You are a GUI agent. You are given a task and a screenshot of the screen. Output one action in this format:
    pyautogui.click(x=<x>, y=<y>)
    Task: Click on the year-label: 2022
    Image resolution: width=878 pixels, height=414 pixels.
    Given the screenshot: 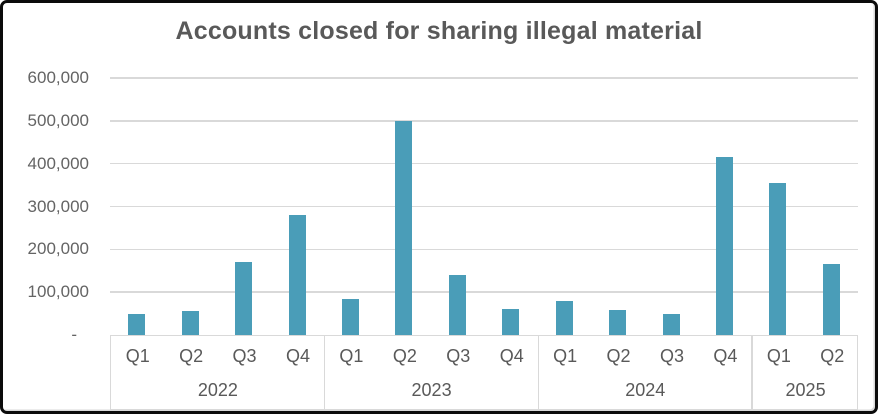 What is the action you would take?
    pyautogui.click(x=217, y=390)
    